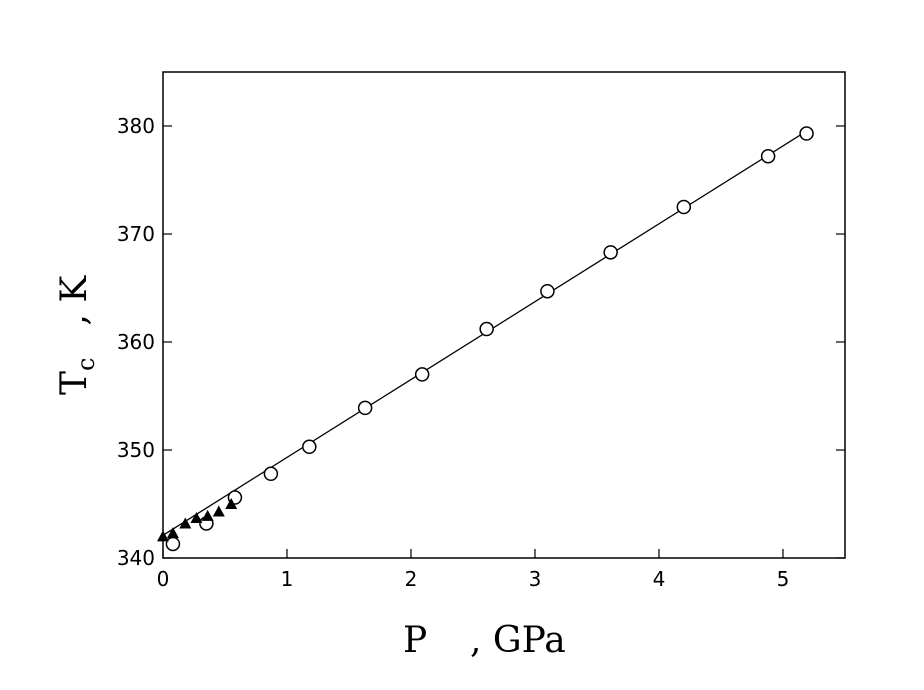 This screenshot has height=690, width=924. What do you see at coordinates (535, 579) in the screenshot?
I see `x-tick-label: 3` at bounding box center [535, 579].